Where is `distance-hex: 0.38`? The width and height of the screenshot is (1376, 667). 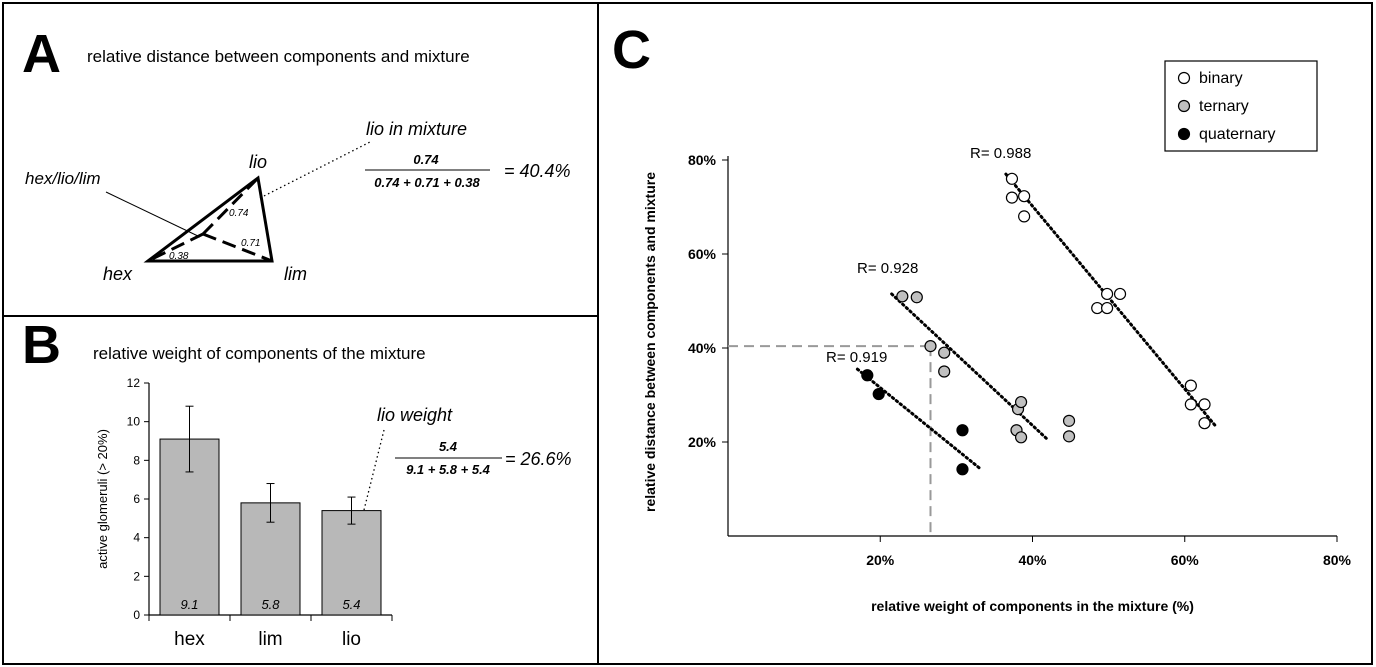
distance-hex: 0.38 is located at coordinates (179, 256).